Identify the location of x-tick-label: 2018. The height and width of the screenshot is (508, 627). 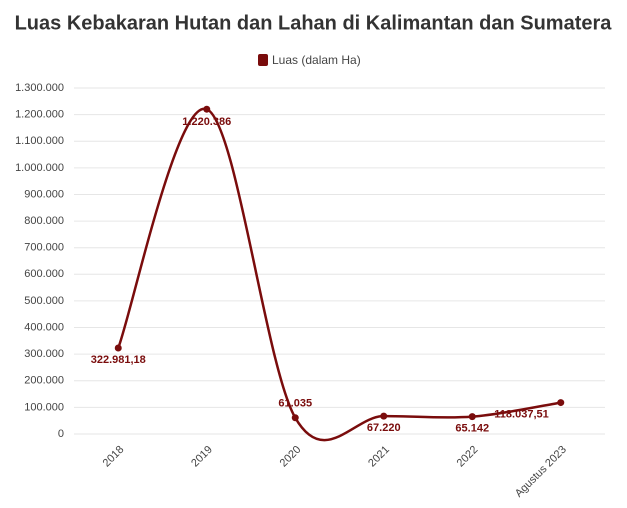
(114, 457).